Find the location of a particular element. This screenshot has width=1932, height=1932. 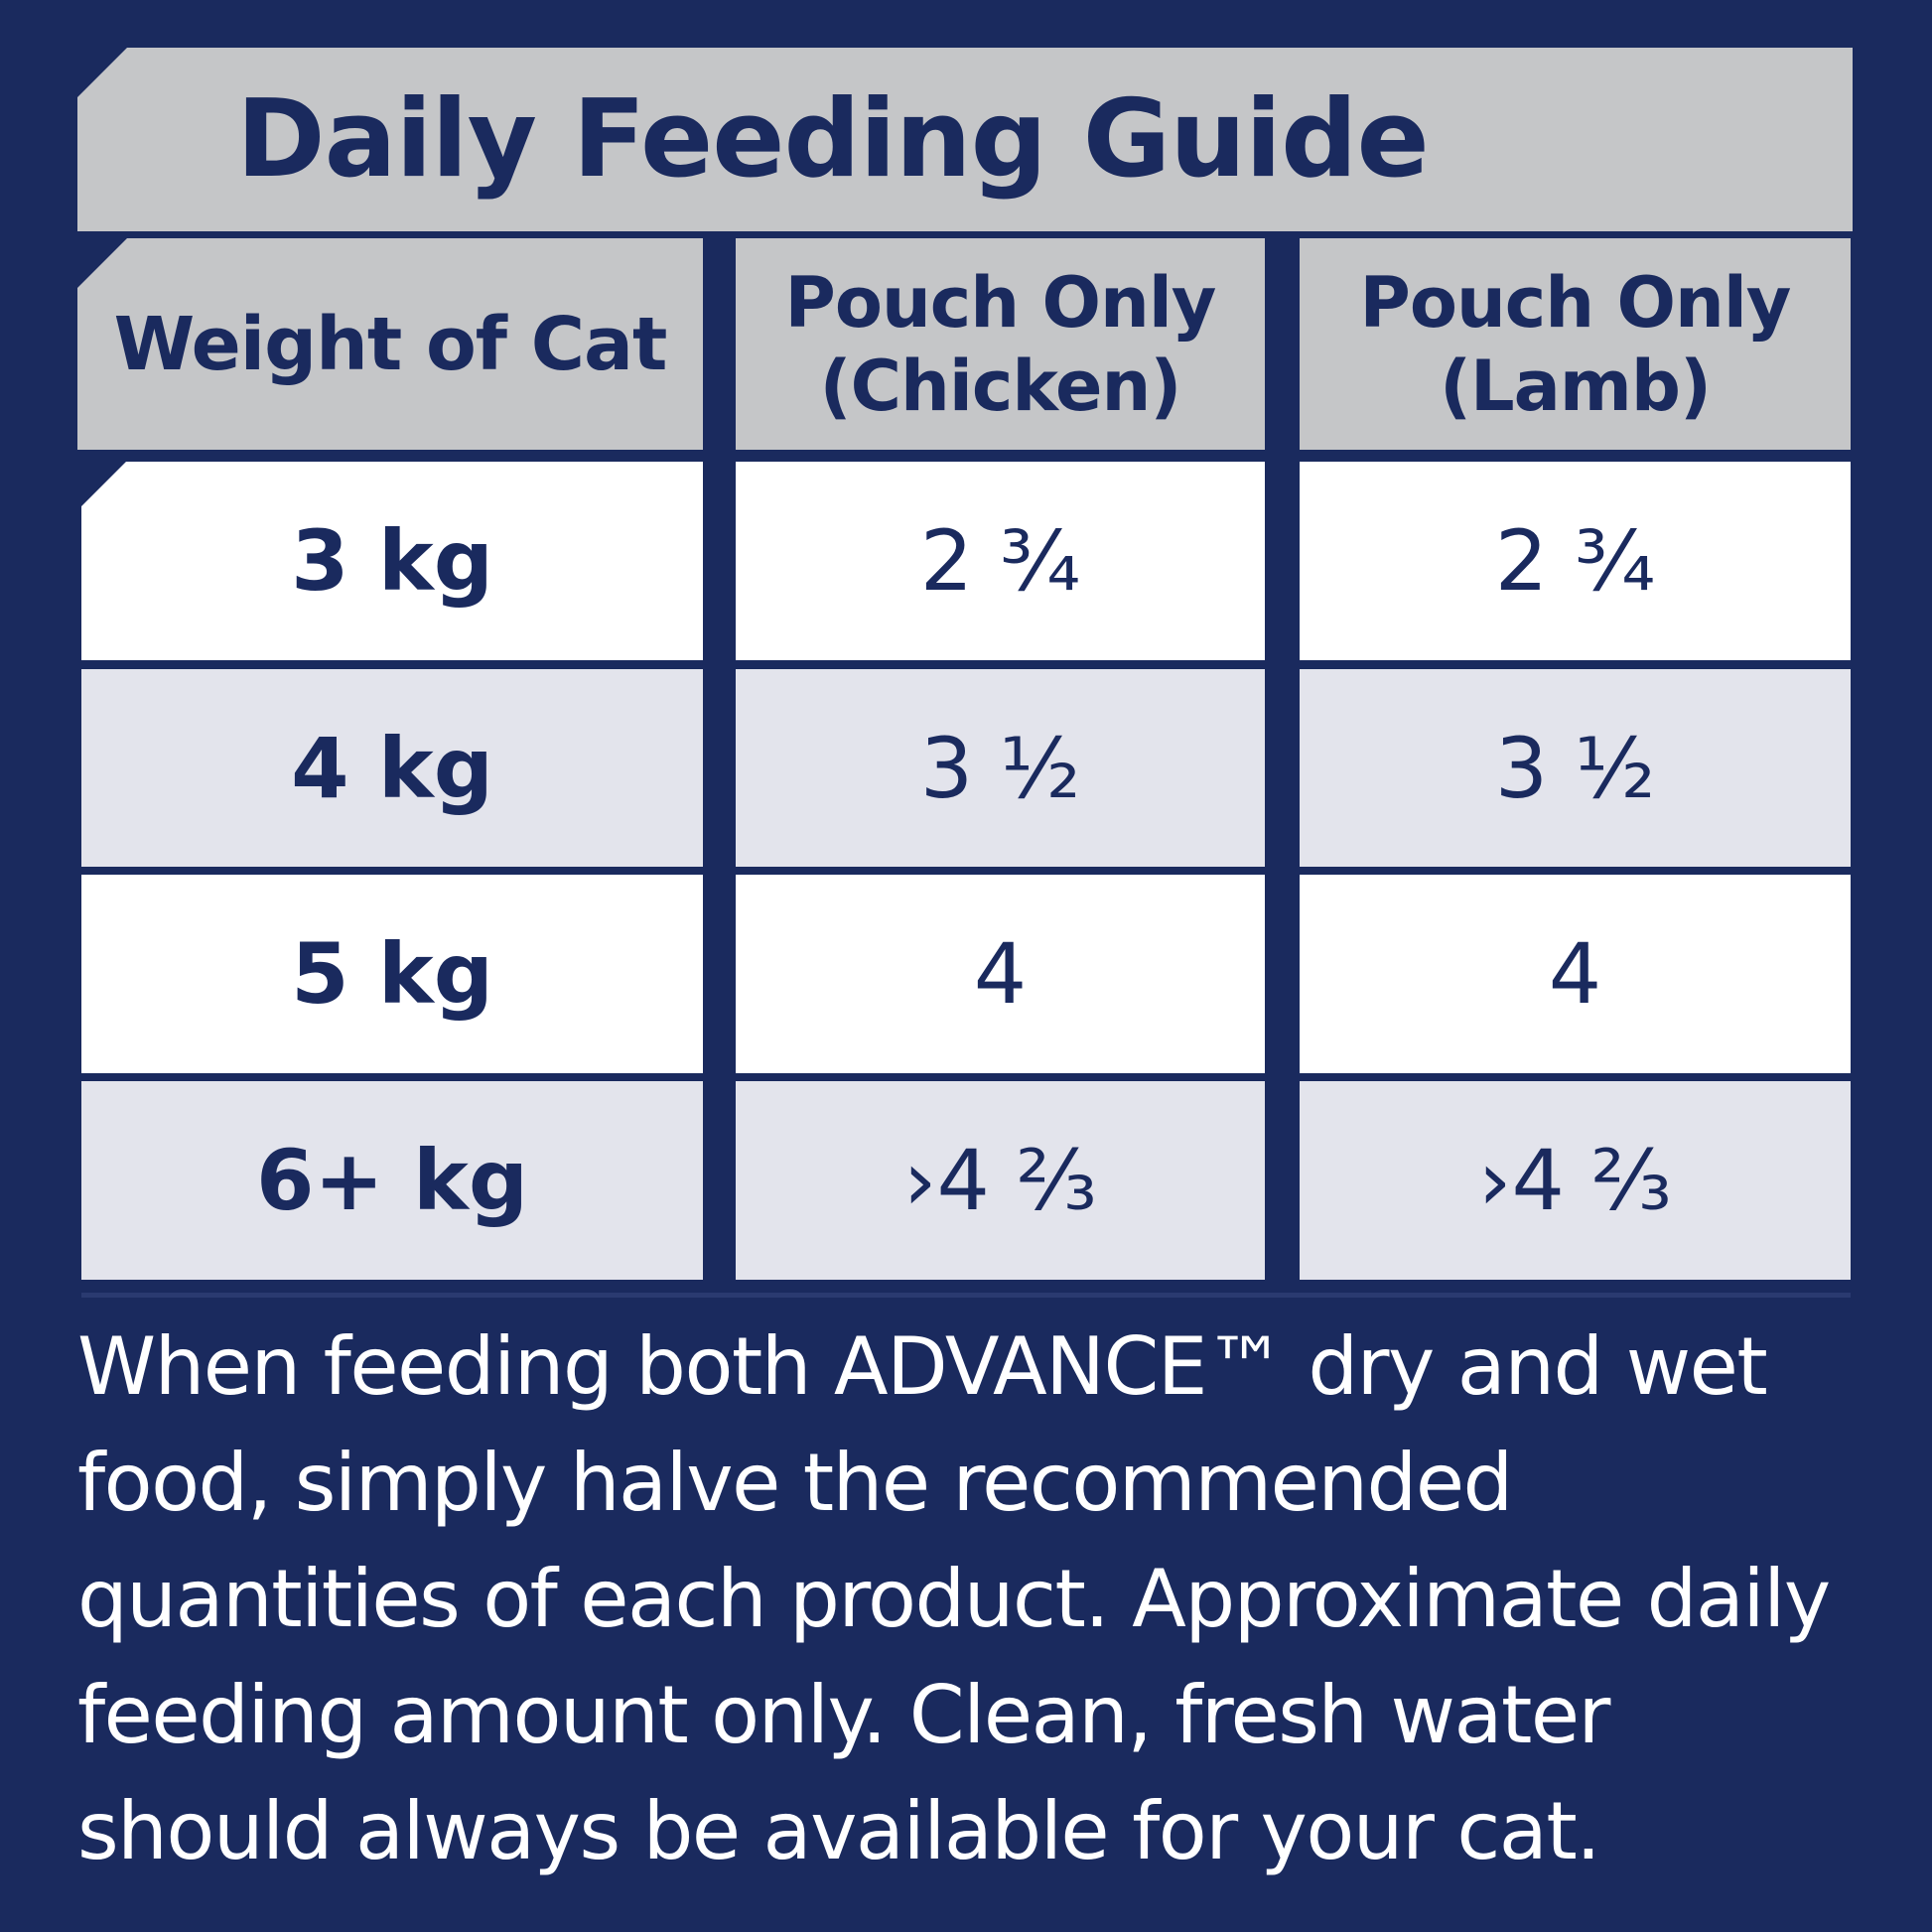

header-lamb: Pouch Only (Lamb) is located at coordinates (1576, 344).